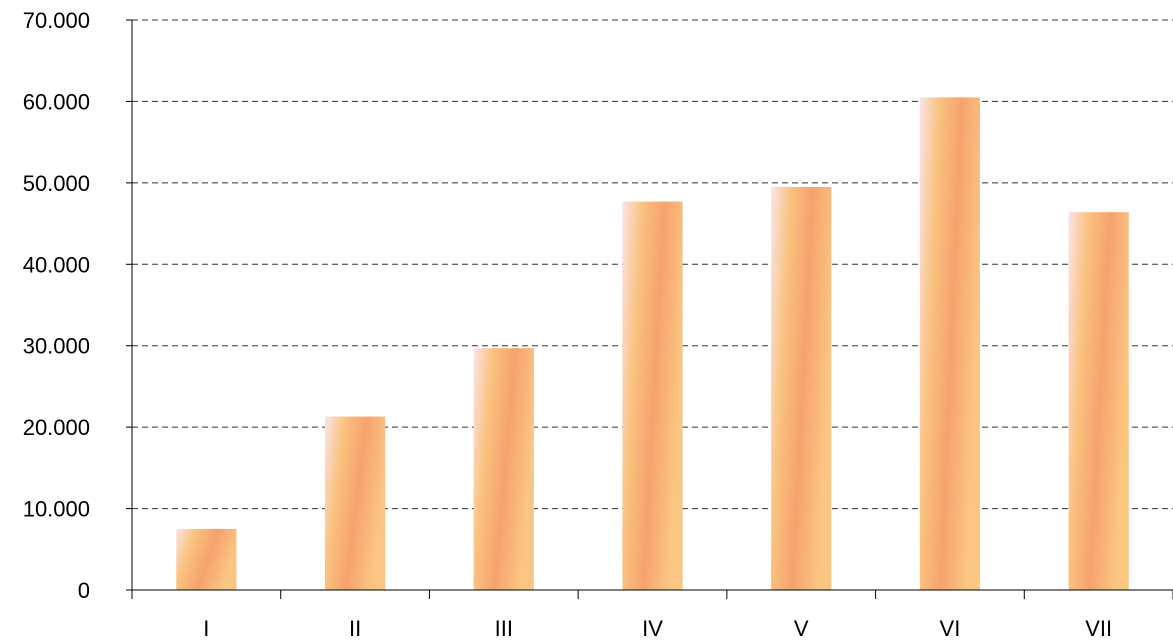  Describe the element at coordinates (801, 628) in the screenshot. I see `x-tick-label: V` at that location.